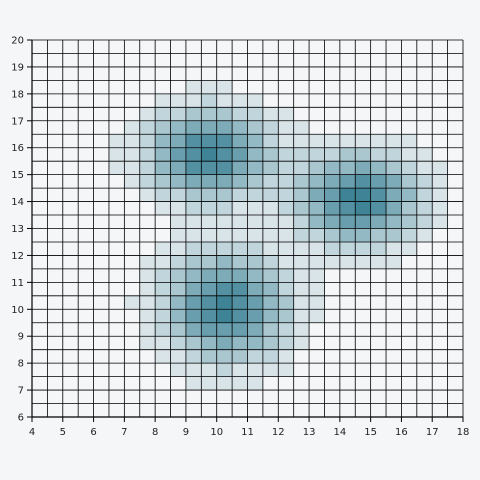 This screenshot has width=480, height=480. Describe the element at coordinates (463, 432) in the screenshot. I see `x-tick-label: 18` at that location.